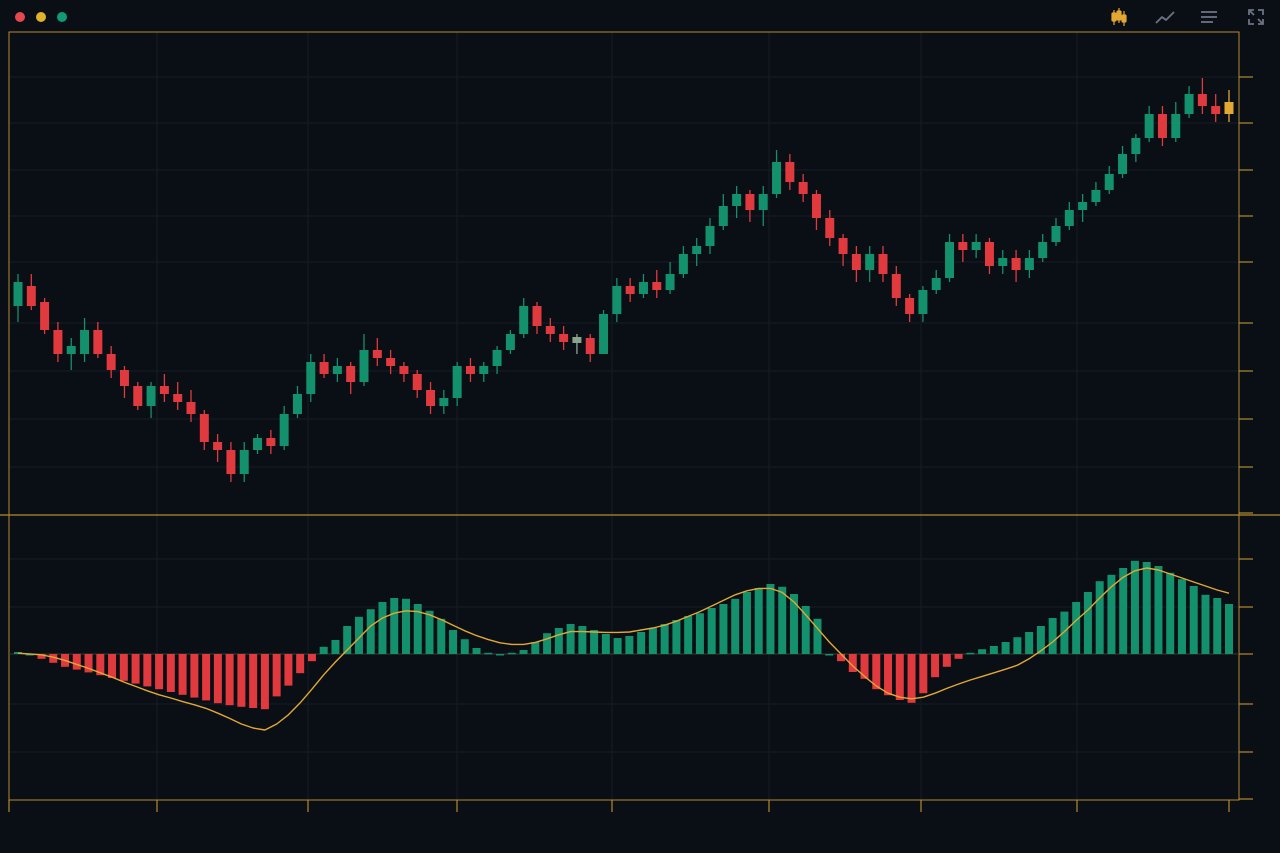 The image size is (1280, 853). Describe the element at coordinates (1209, 17) in the screenshot. I see `menu-button` at that location.